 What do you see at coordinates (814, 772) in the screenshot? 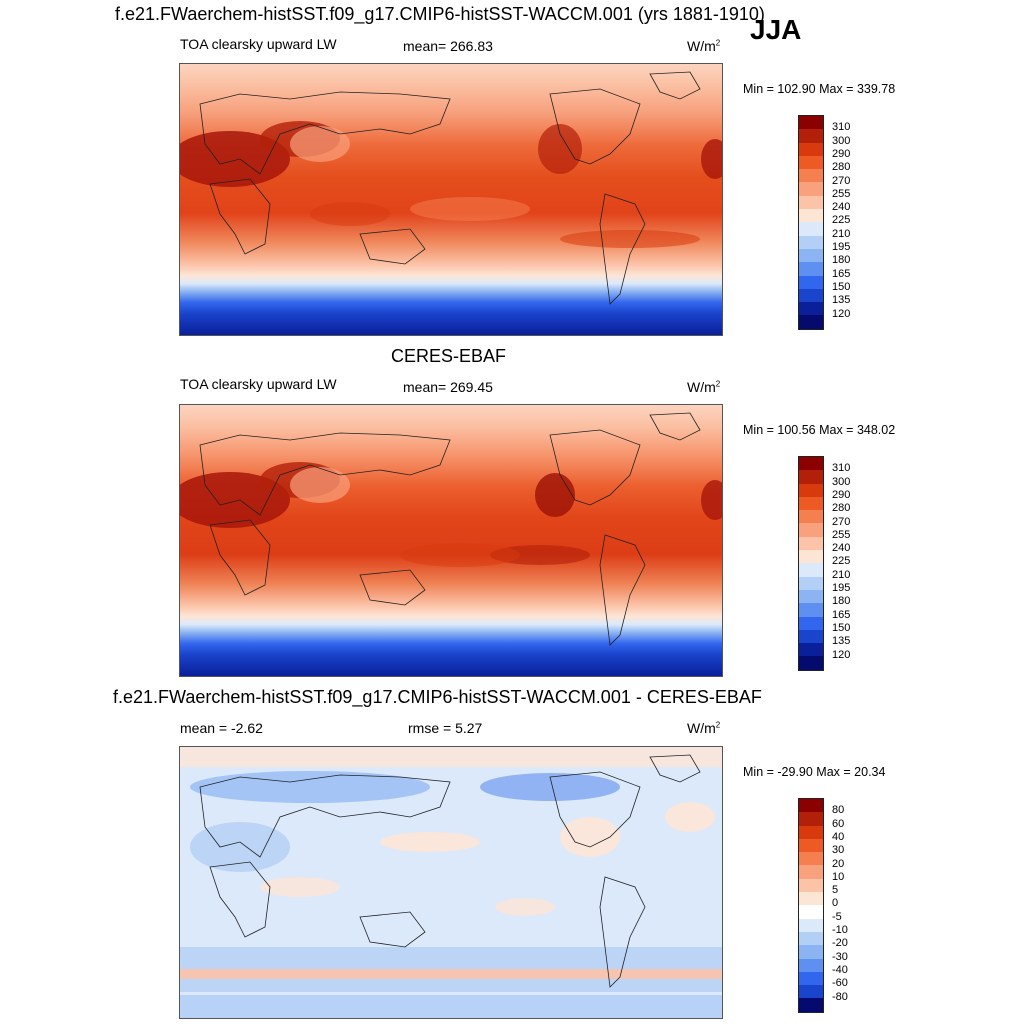
I see `panel3-minmax: Min = -29.90 Max = 20.34` at bounding box center [814, 772].